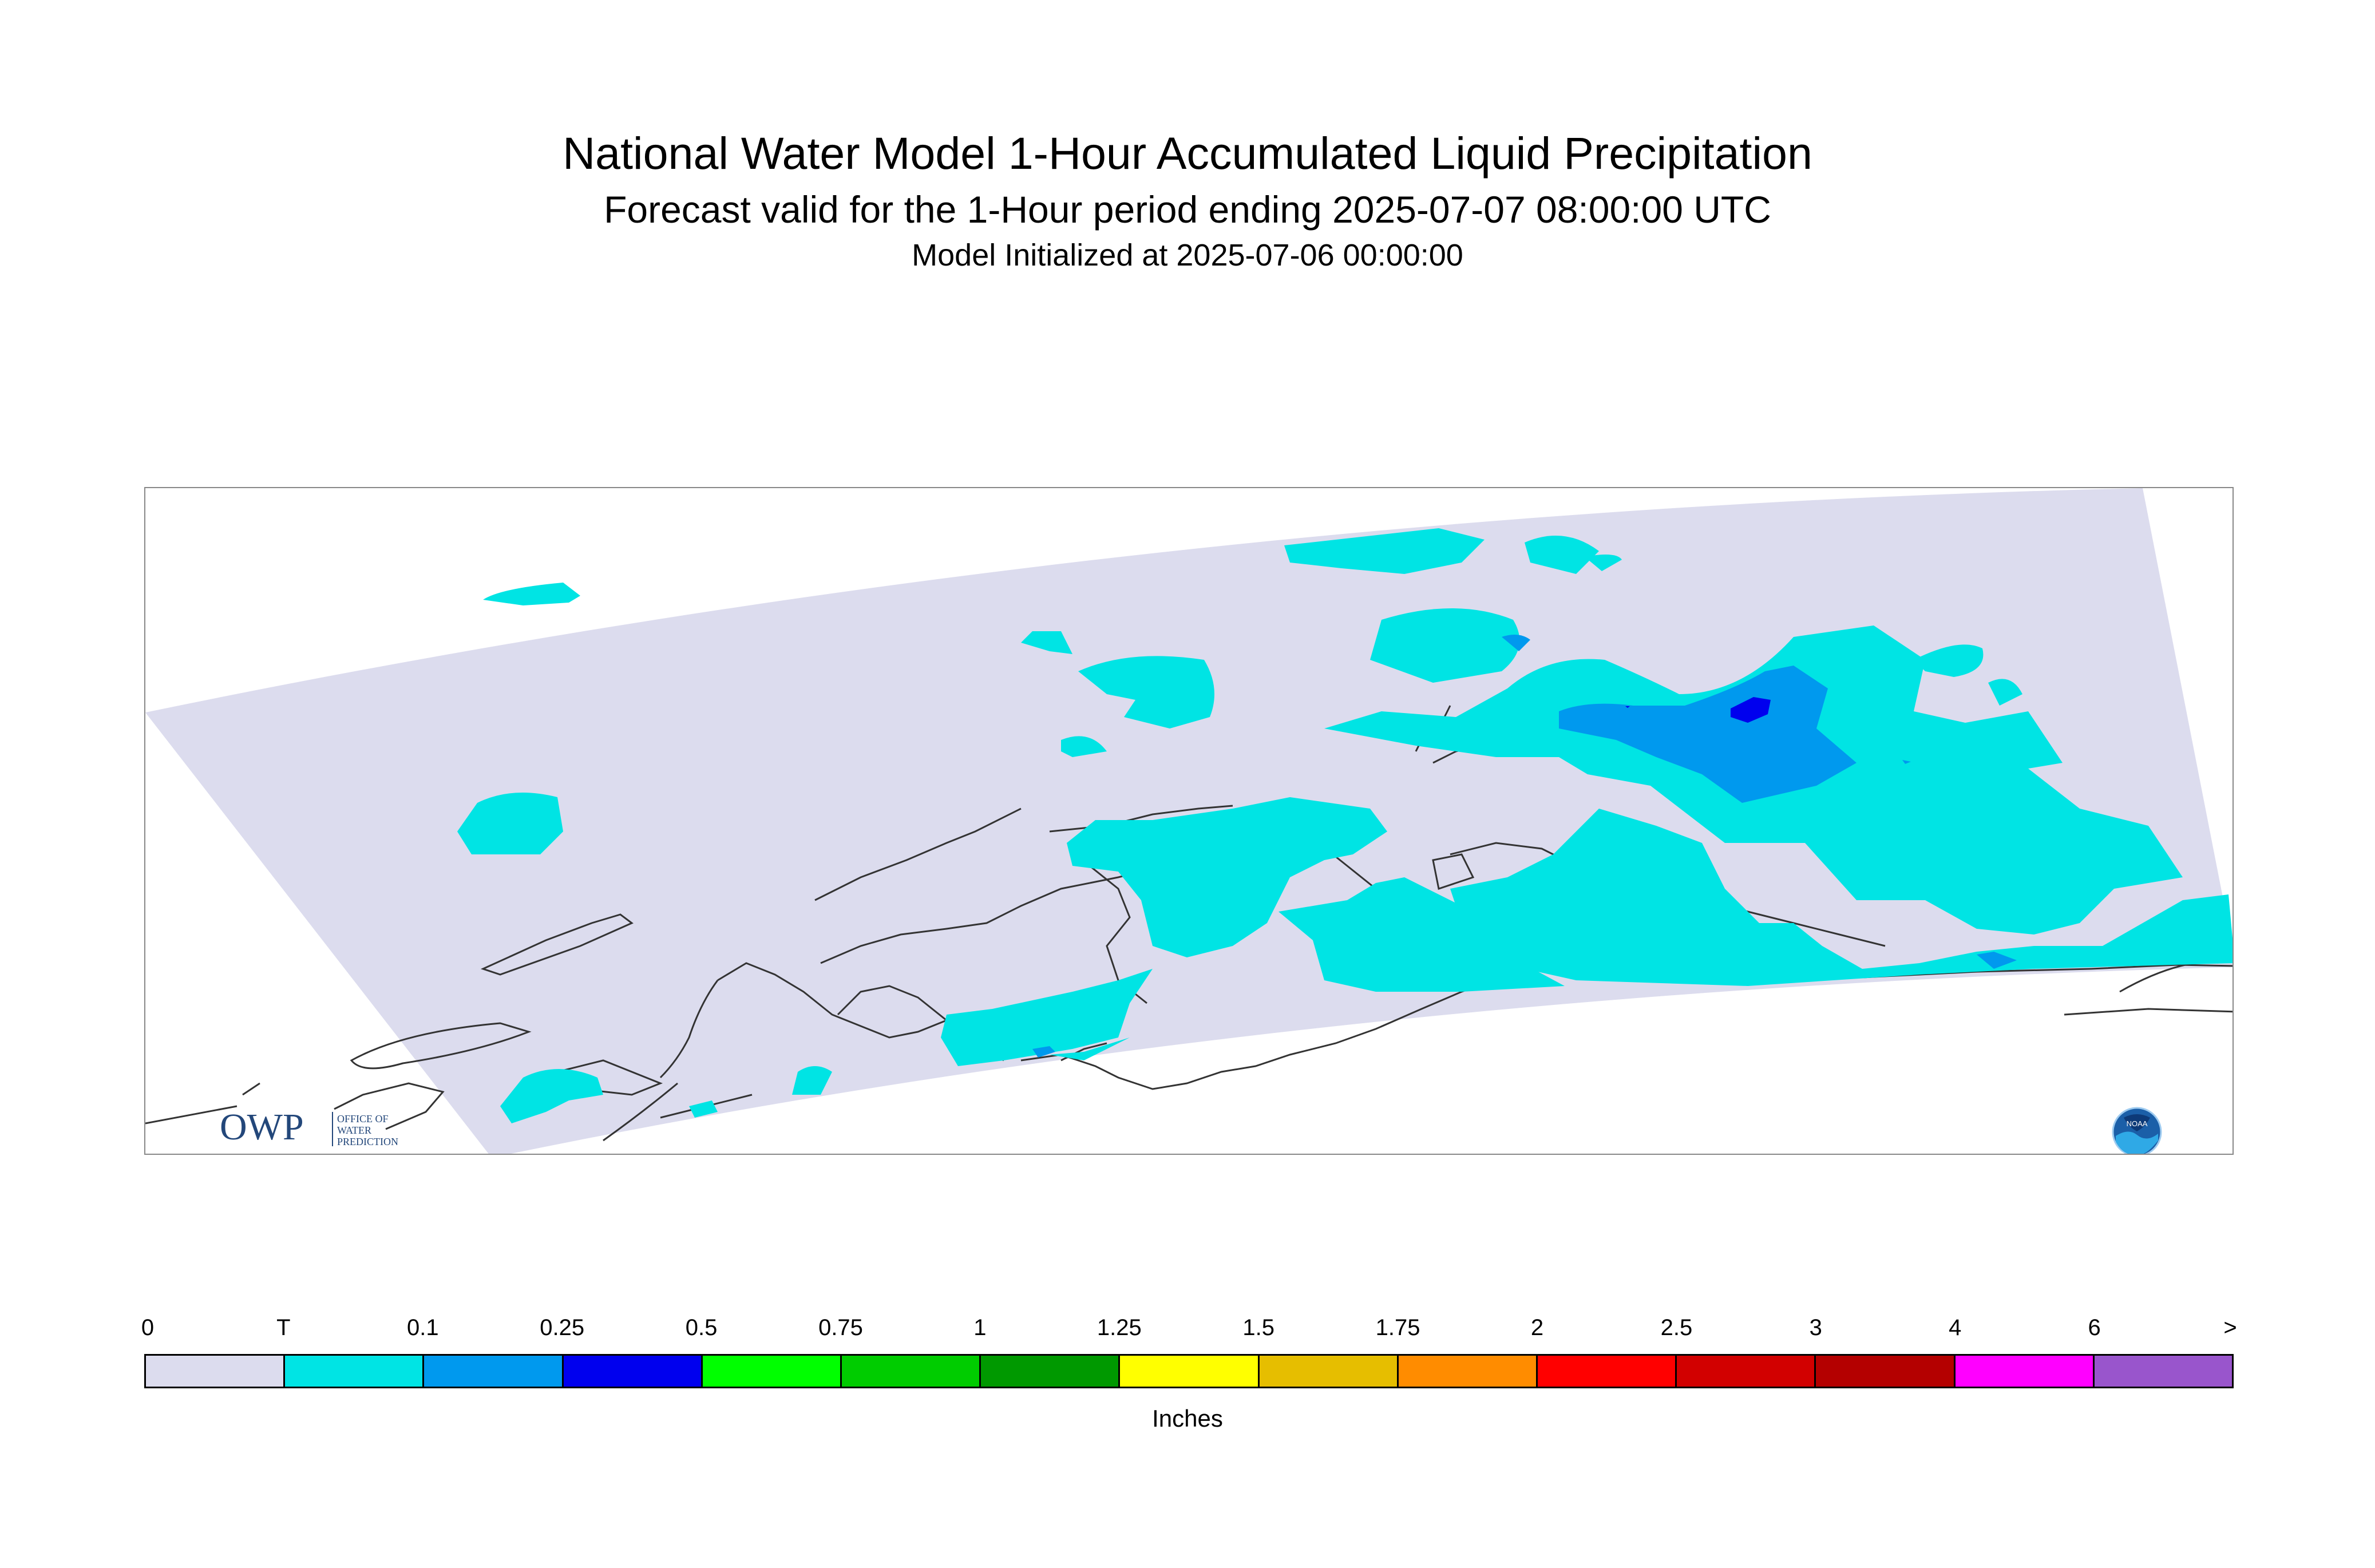  What do you see at coordinates (701, 1327) in the screenshot?
I see `legend-tick-label: 0.5` at bounding box center [701, 1327].